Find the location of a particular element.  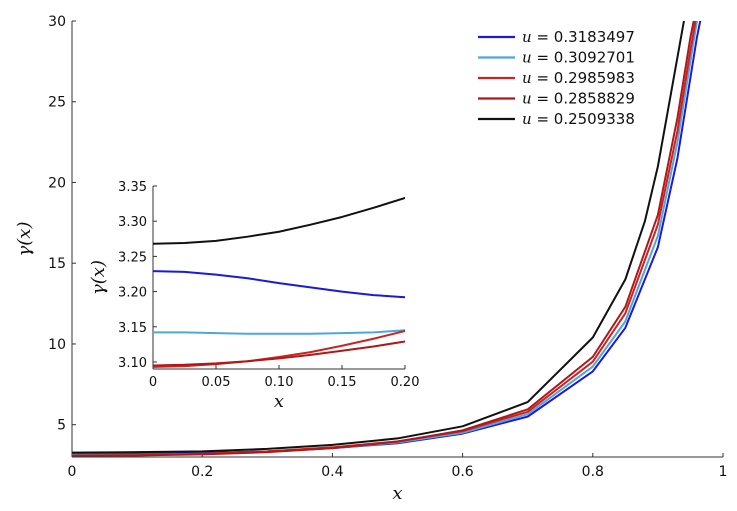

legend-value-2: = 0.2985983 is located at coordinates (583, 78).